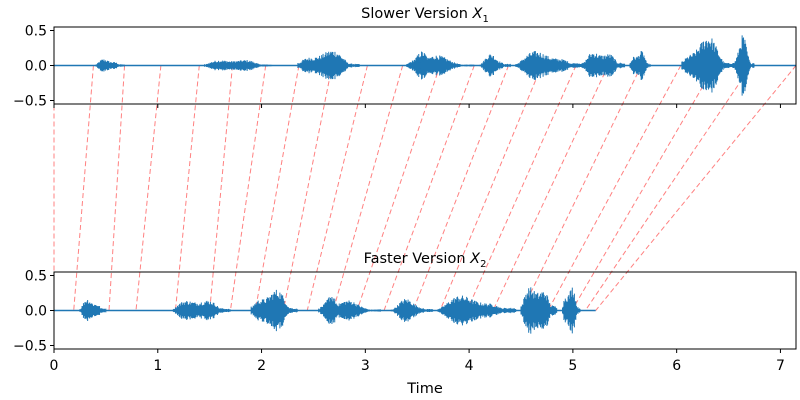  I want to click on panel-title-faster: Faster Version X2, so click(425, 260).